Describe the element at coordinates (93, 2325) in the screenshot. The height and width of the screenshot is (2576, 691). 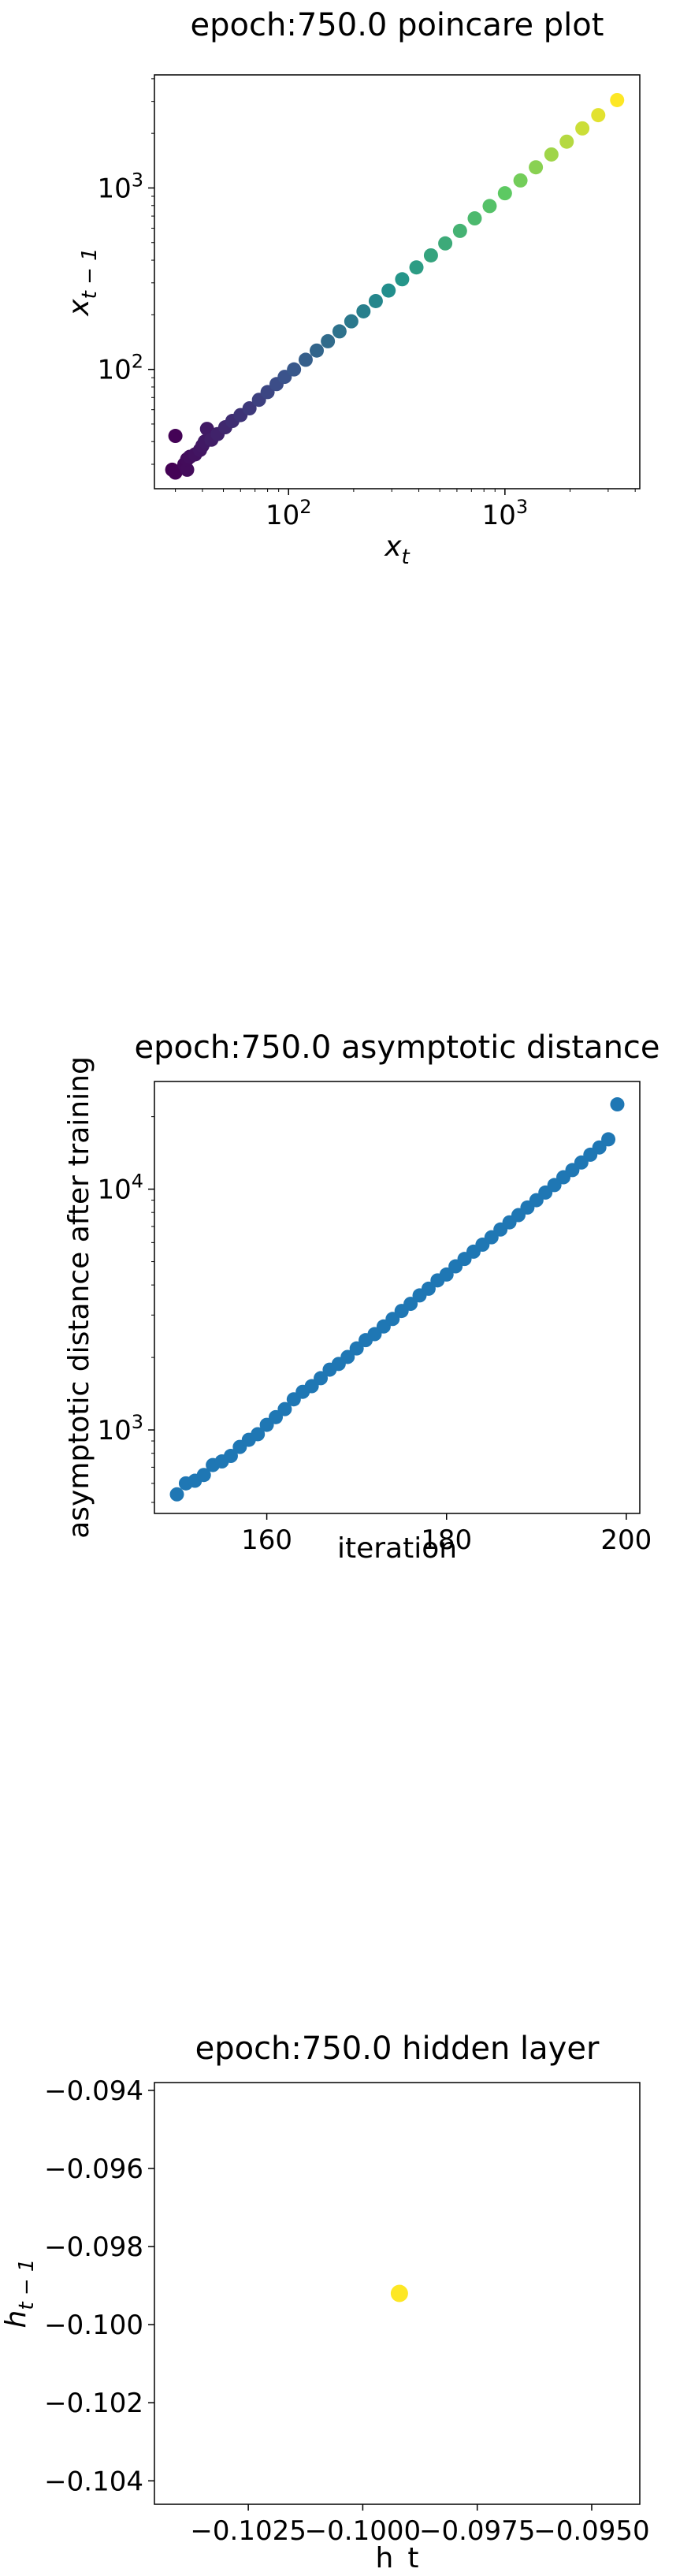
I see `y-tick-label: −0.100` at that location.